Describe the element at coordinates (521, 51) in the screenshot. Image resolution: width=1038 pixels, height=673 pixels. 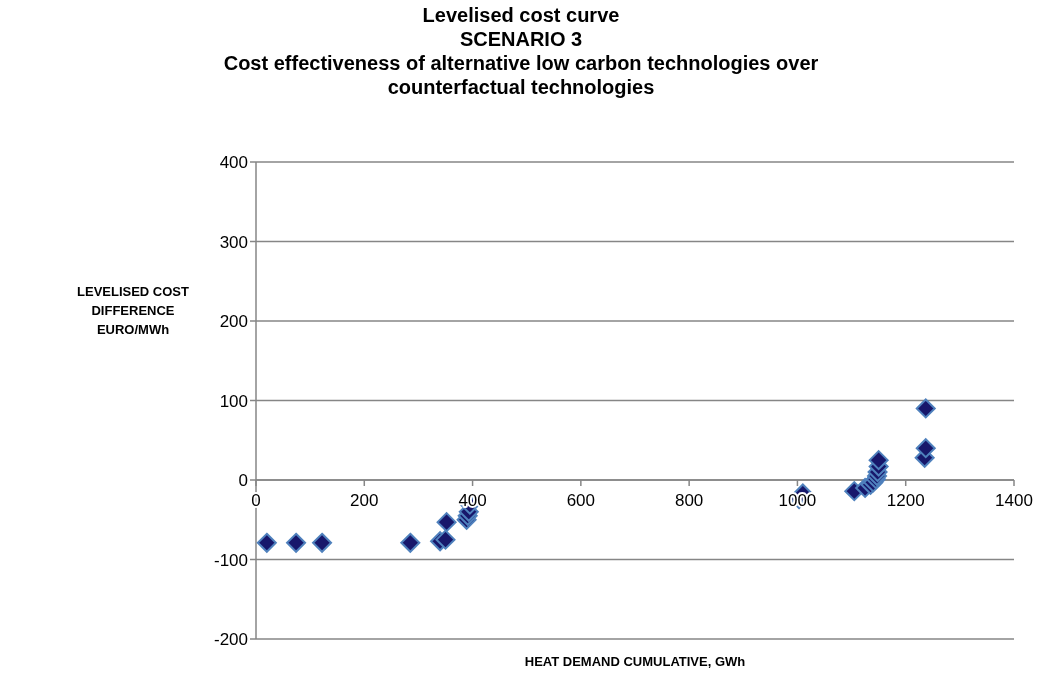
I see `chart-title: Levelised cost curve SCENARIO 3 Cost effectiveness of alternative low carbon technologies over counterfactual technologies` at that location.